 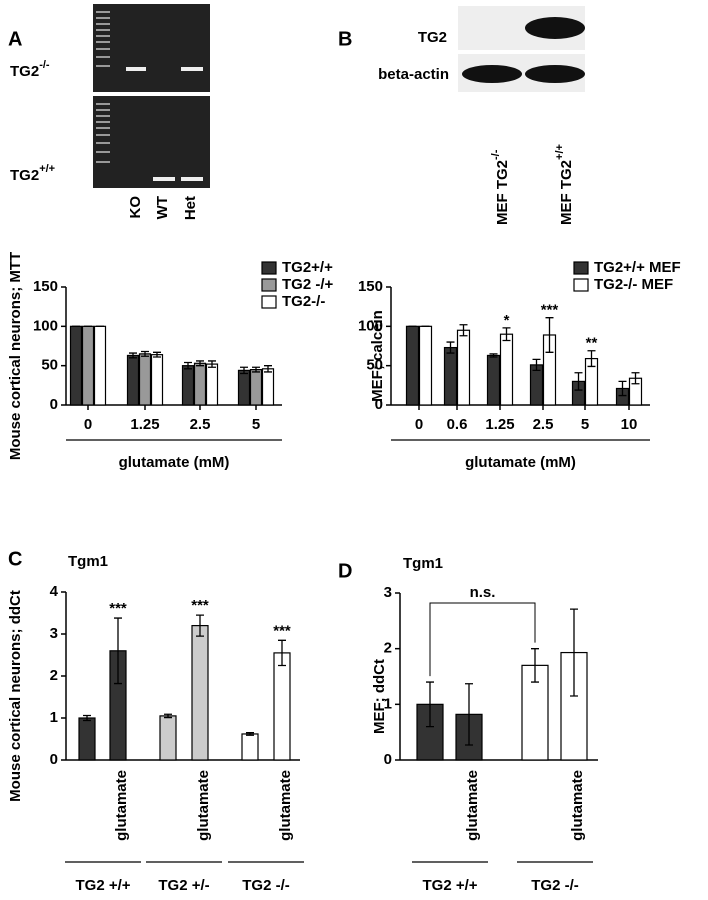 I want to click on chart-title: Tgm1, so click(x=423, y=563).